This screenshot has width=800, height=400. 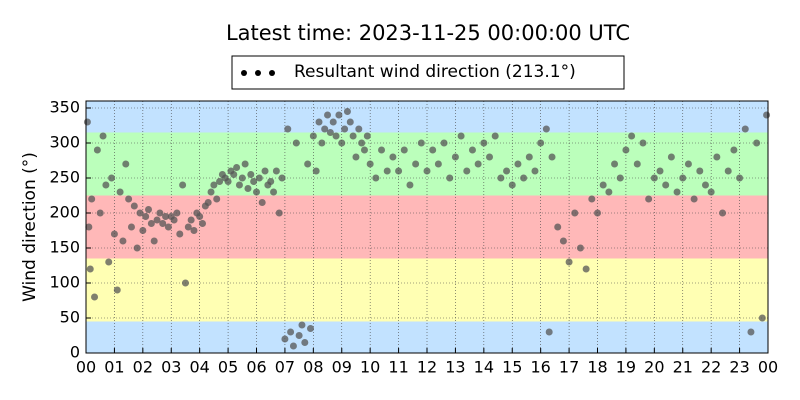 I want to click on x-tick-label: 18, so click(x=597, y=367).